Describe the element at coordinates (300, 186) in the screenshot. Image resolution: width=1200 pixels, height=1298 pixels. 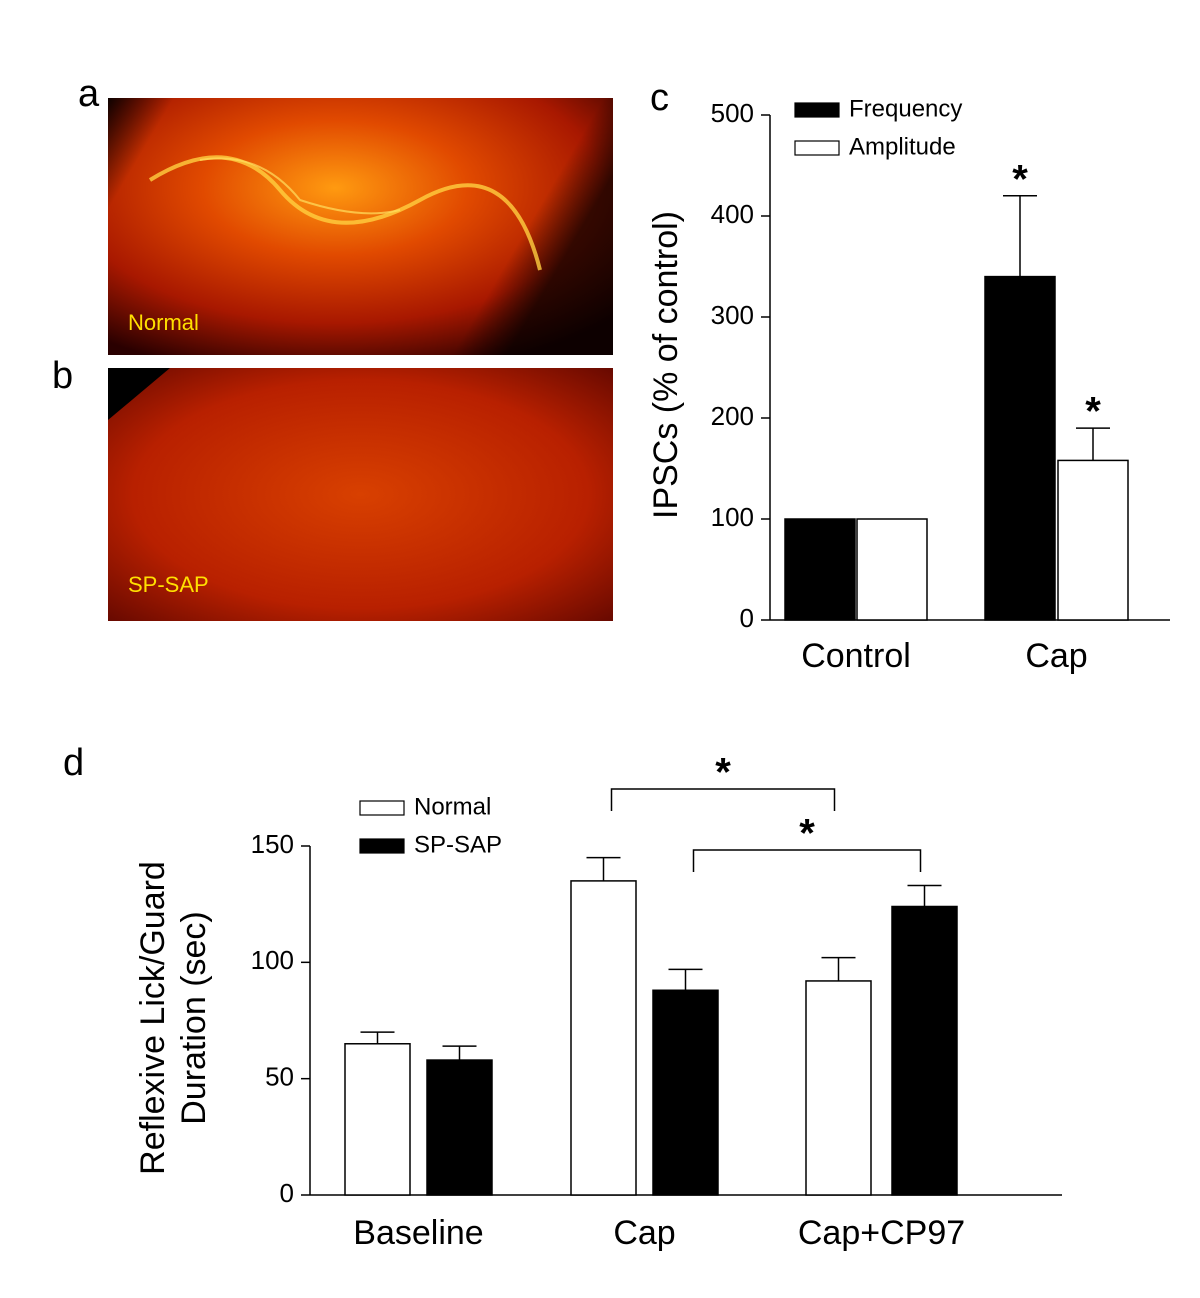
I see `fiber` at that location.